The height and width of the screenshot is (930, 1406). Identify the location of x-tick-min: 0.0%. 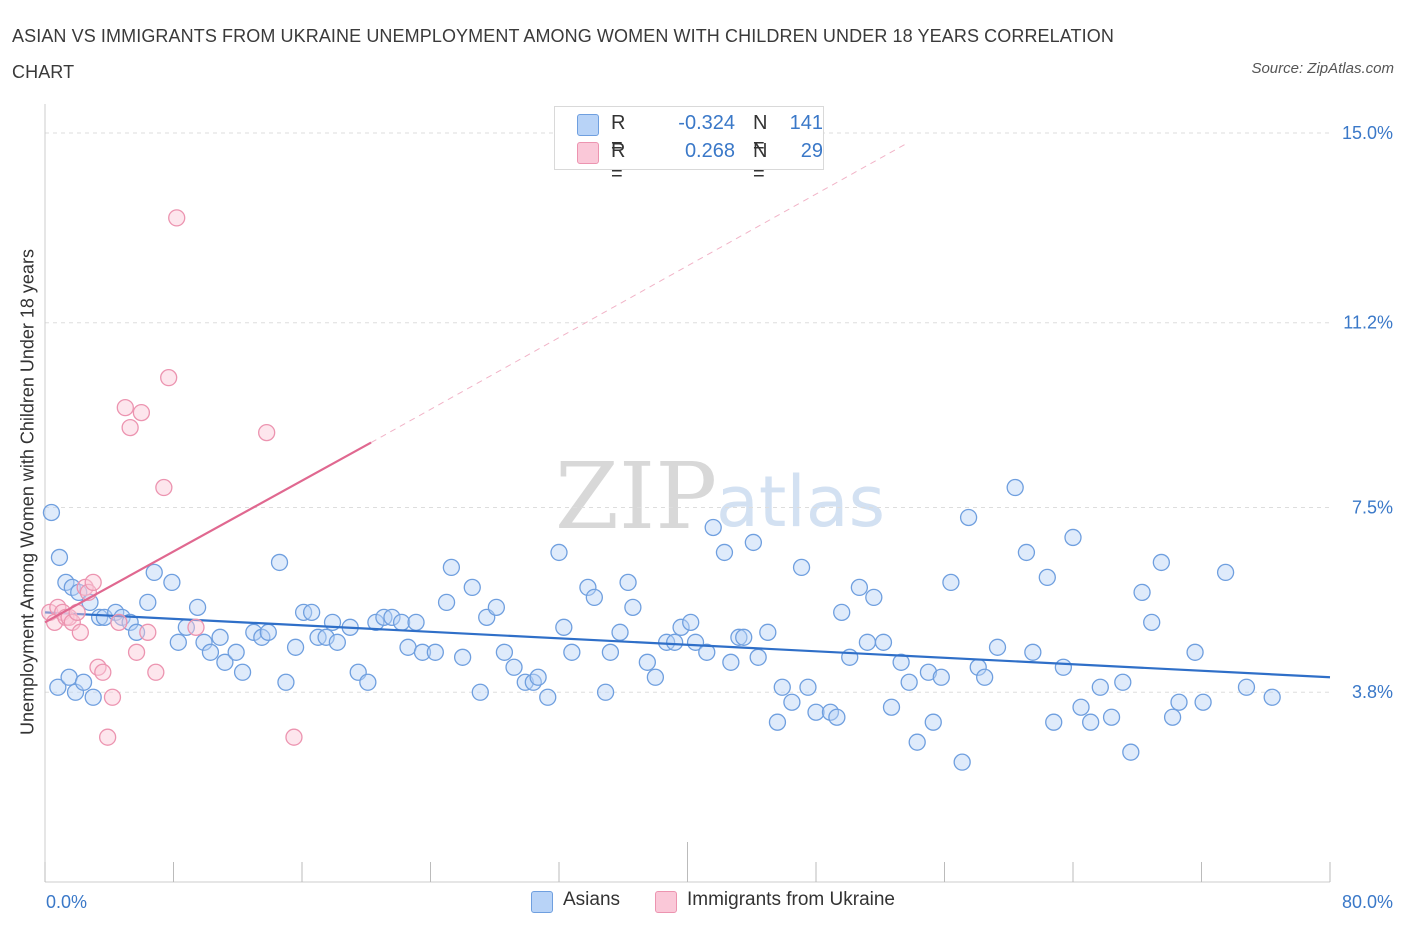
(66, 902).